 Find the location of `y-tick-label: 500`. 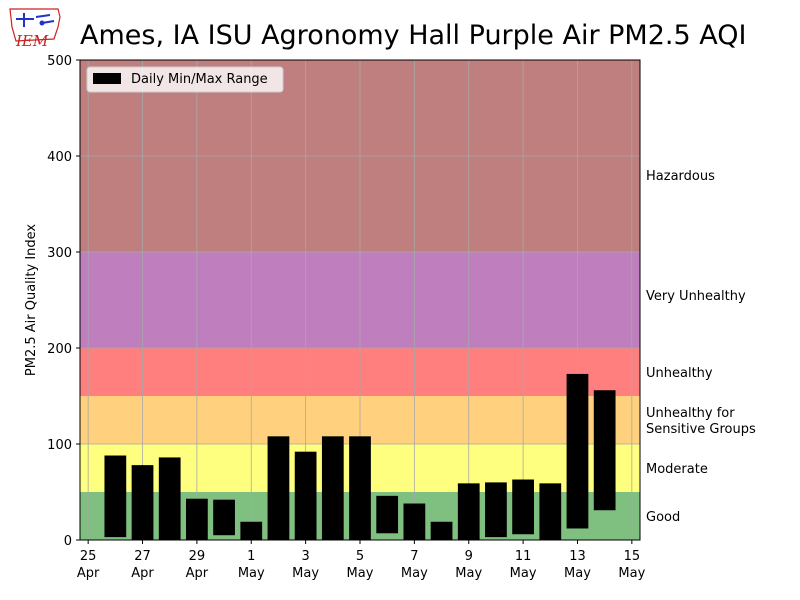

y-tick-label: 500 is located at coordinates (59, 61).